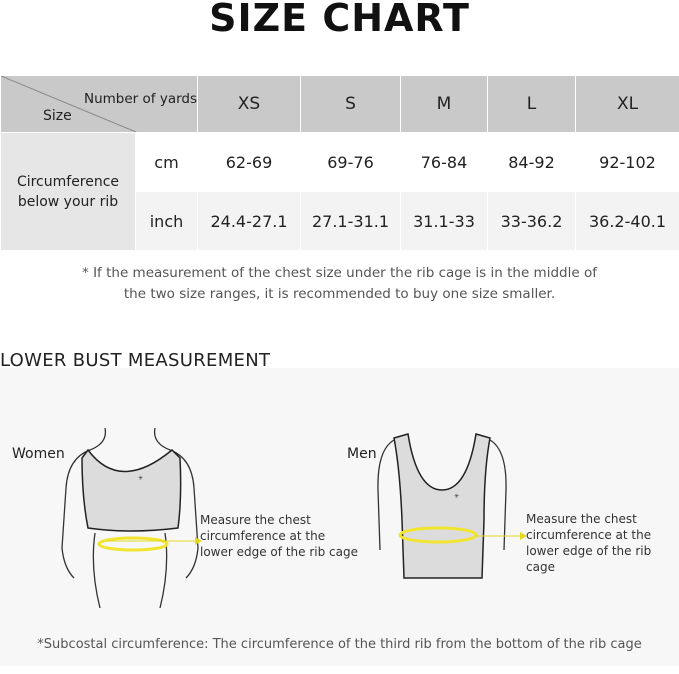  What do you see at coordinates (350, 162) in the screenshot?
I see `value-cell: 69-76` at bounding box center [350, 162].